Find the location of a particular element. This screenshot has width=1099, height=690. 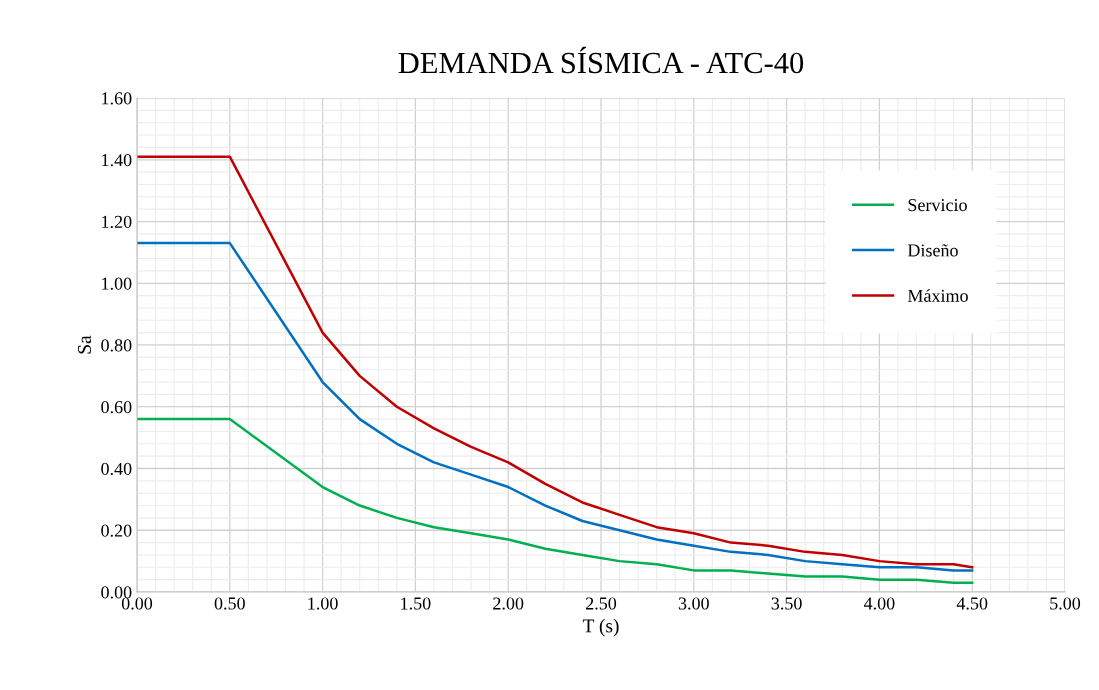

x-tick-label: 2.00 is located at coordinates (508, 603).